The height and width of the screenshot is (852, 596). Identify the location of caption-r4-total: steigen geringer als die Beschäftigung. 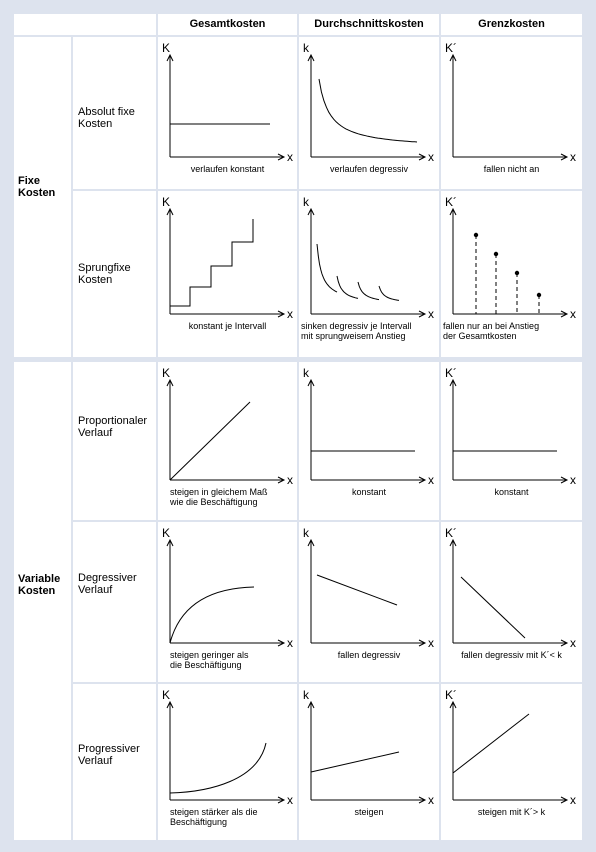
(209, 660).